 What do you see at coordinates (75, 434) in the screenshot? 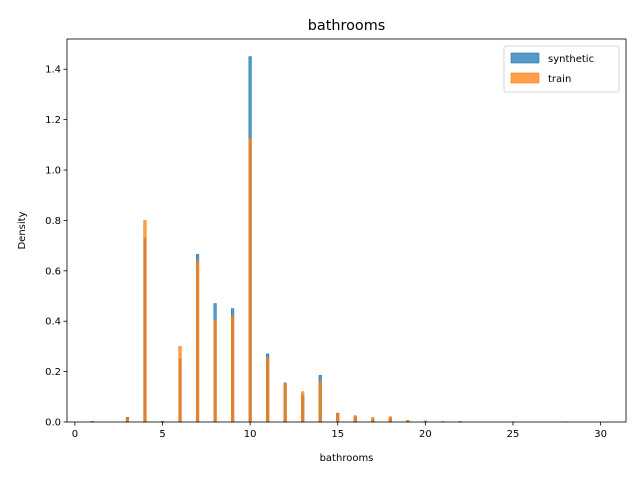
I see `x-tick-label: 0` at bounding box center [75, 434].